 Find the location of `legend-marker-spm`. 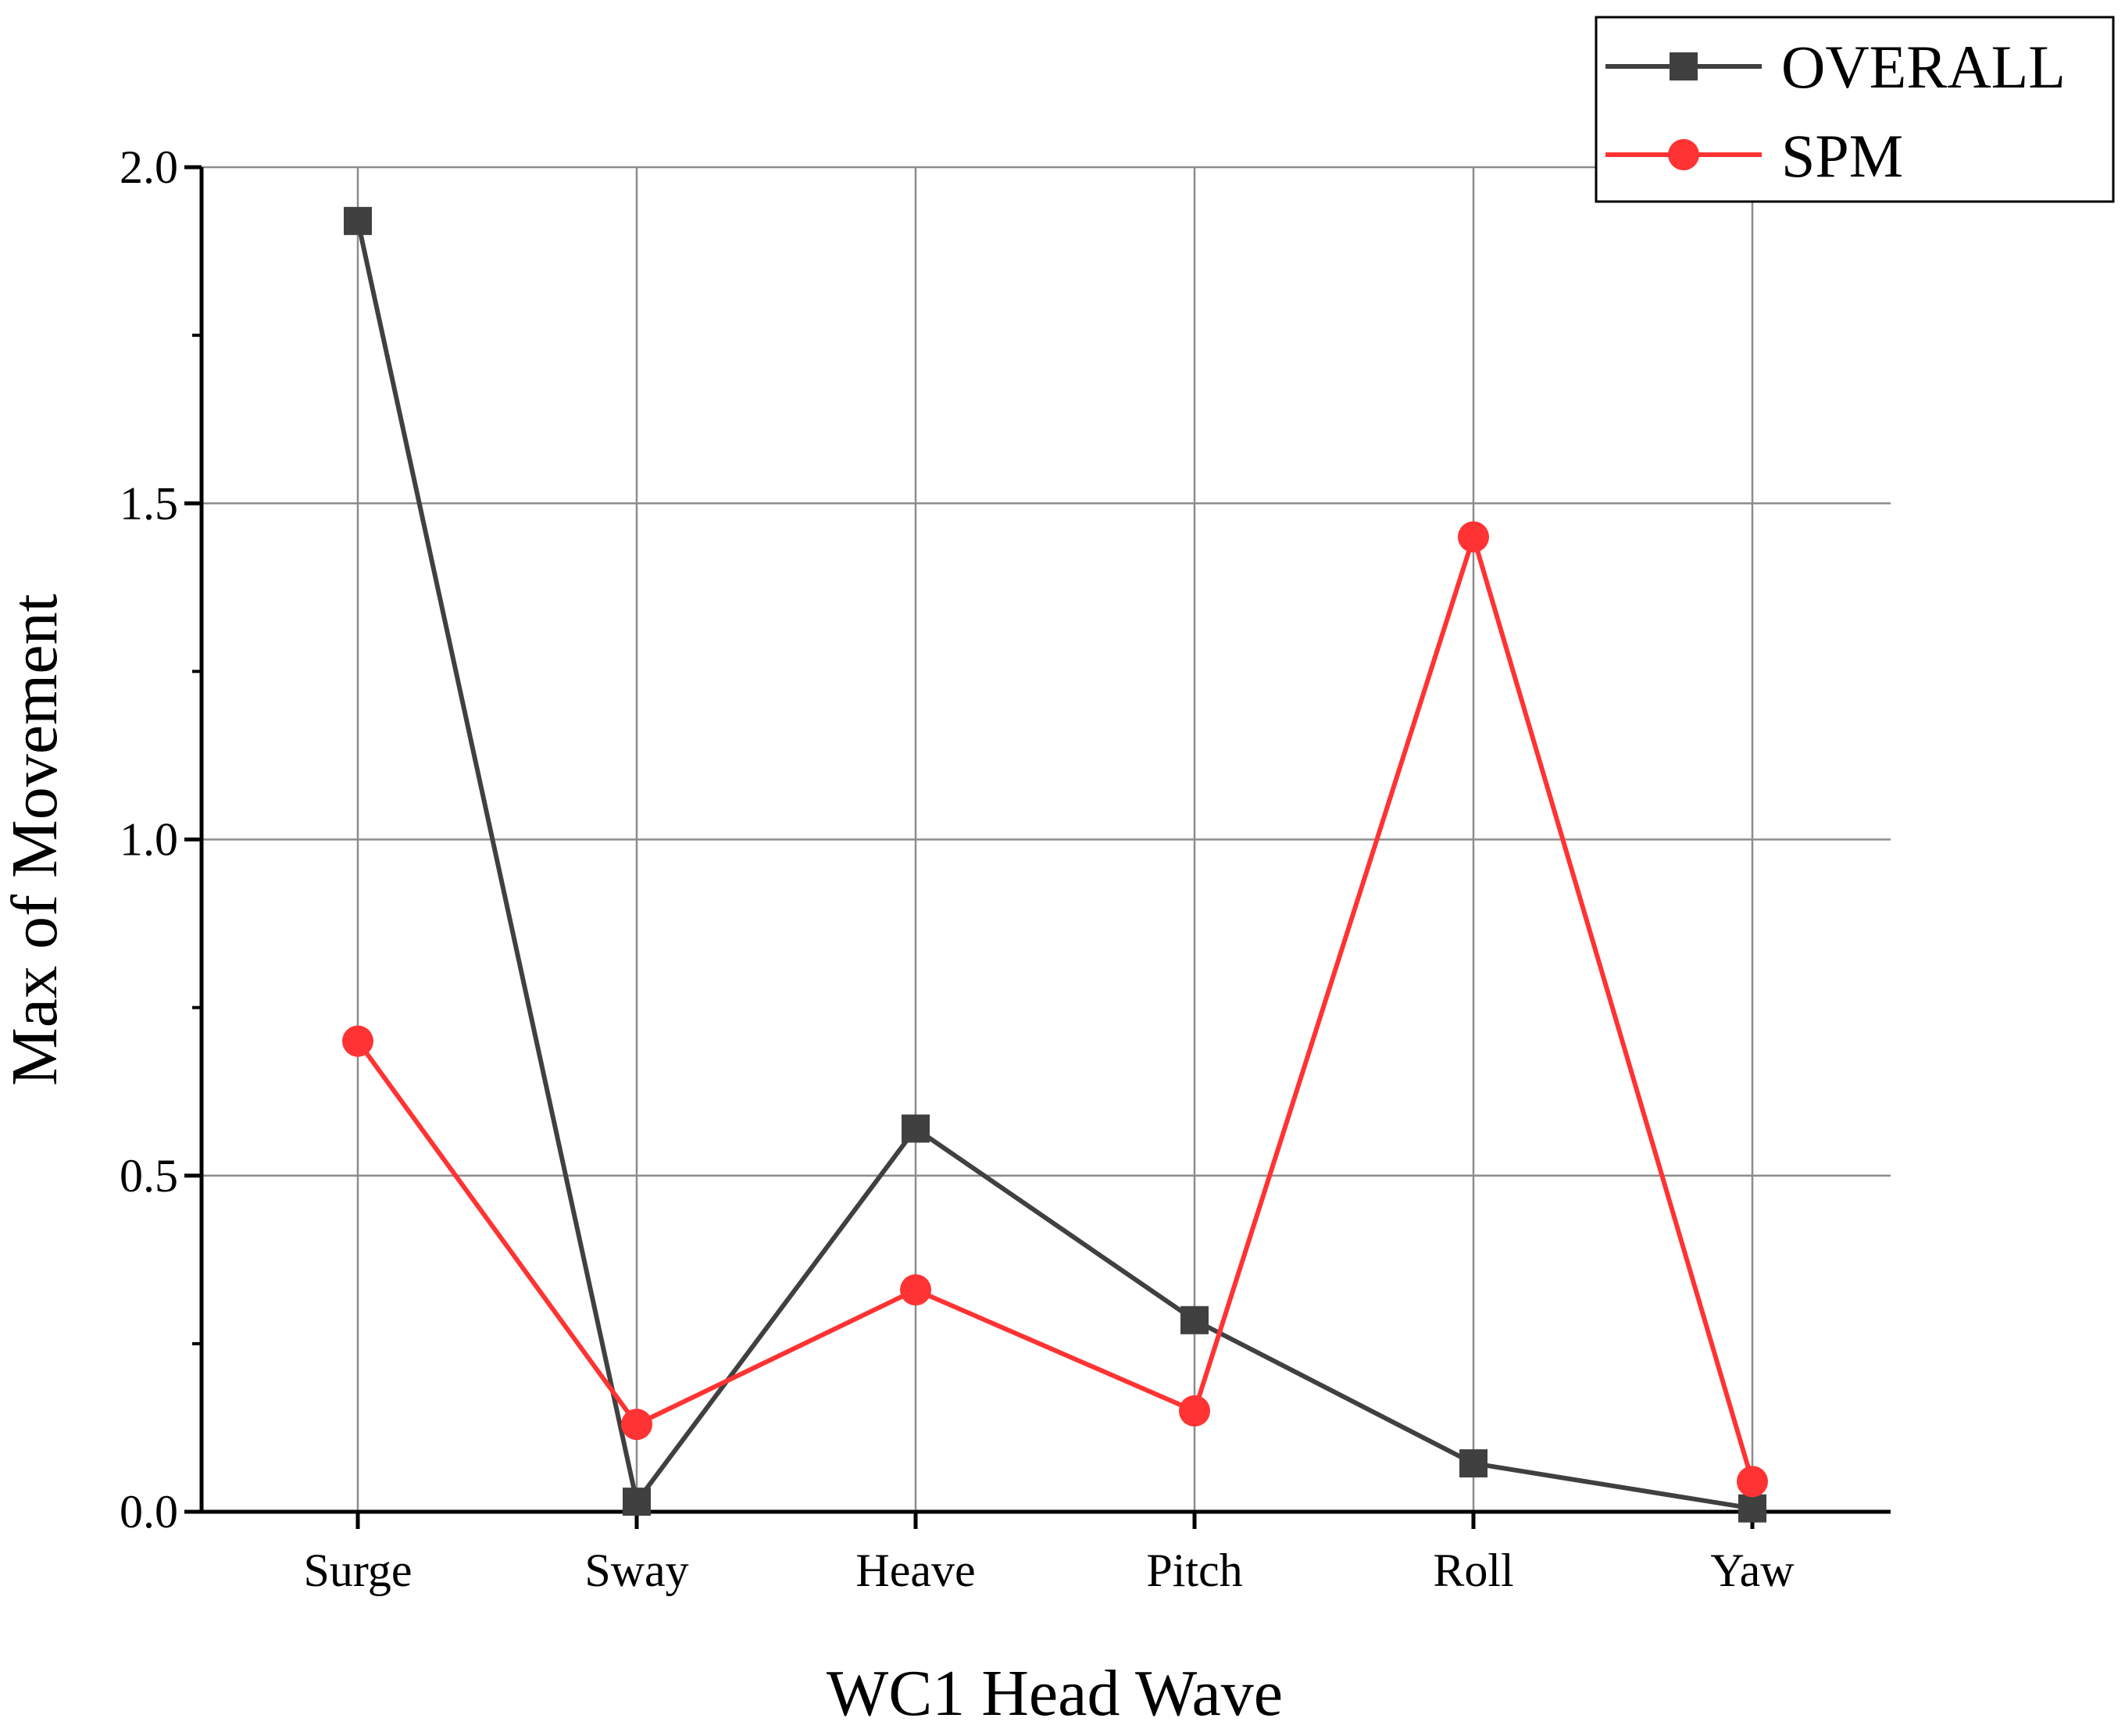

legend-marker-spm is located at coordinates (1683, 154).